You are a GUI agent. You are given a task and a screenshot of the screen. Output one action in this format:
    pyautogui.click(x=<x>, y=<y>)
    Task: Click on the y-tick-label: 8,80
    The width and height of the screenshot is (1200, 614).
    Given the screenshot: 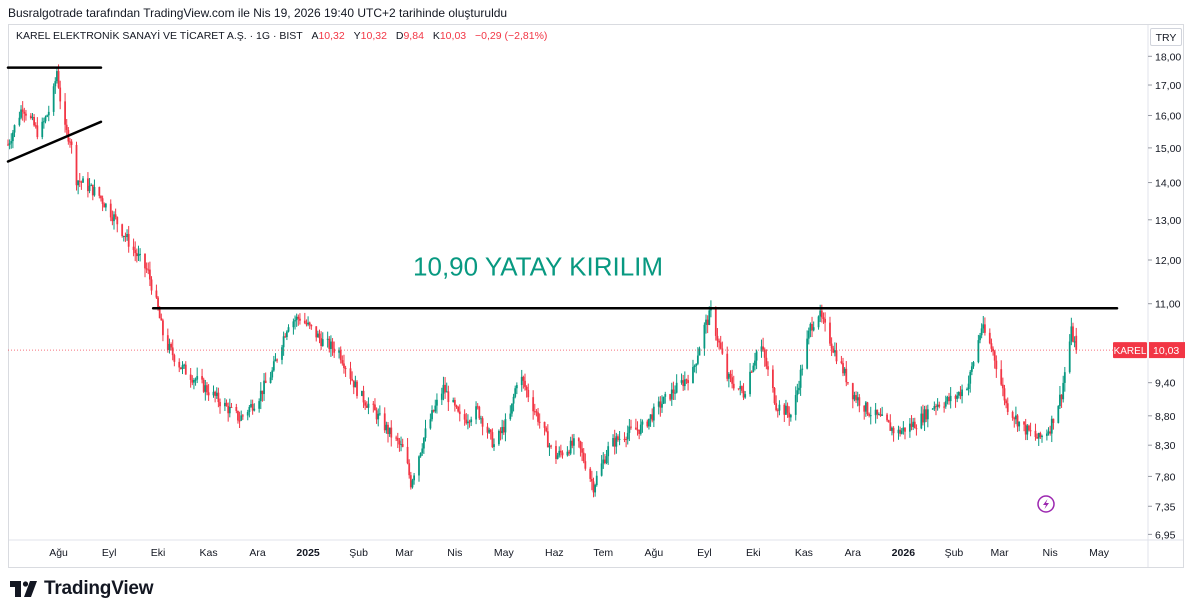 What is the action you would take?
    pyautogui.click(x=1165, y=417)
    